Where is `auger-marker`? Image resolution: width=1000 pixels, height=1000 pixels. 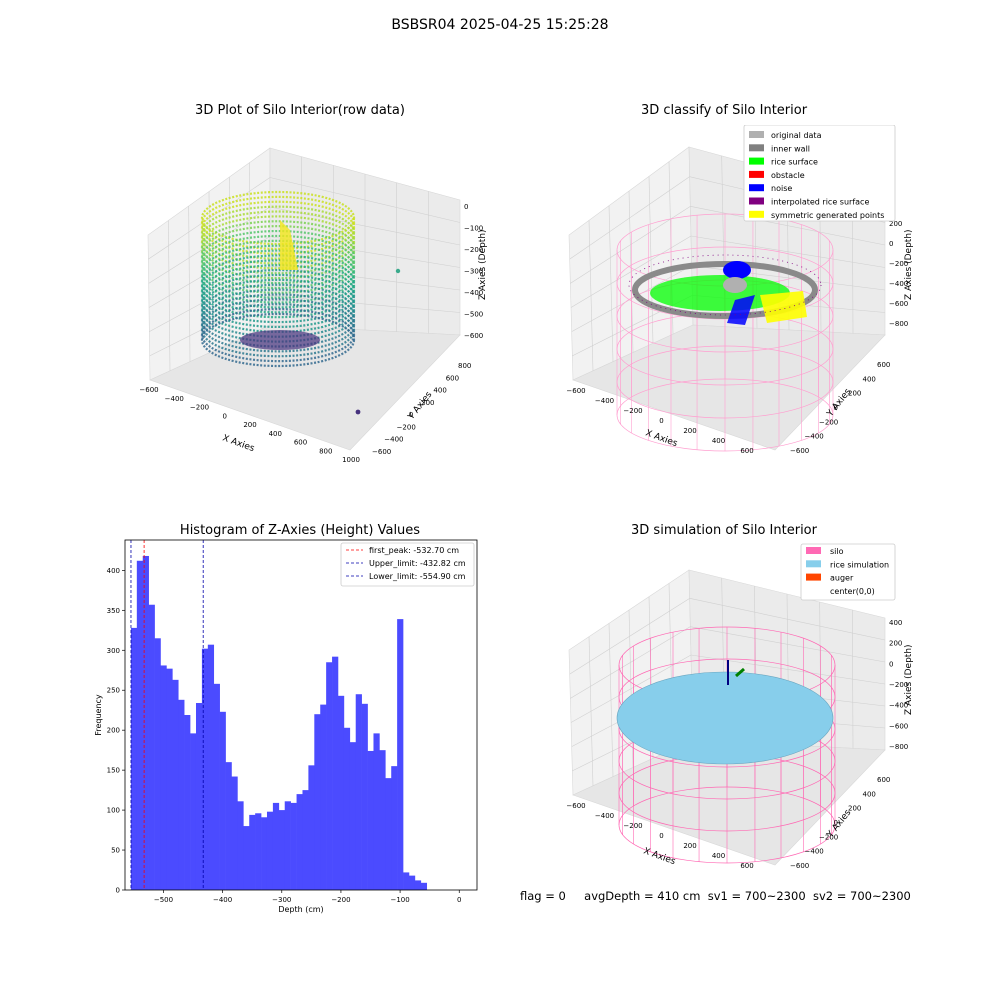
auger-marker is located at coordinates (740, 672).